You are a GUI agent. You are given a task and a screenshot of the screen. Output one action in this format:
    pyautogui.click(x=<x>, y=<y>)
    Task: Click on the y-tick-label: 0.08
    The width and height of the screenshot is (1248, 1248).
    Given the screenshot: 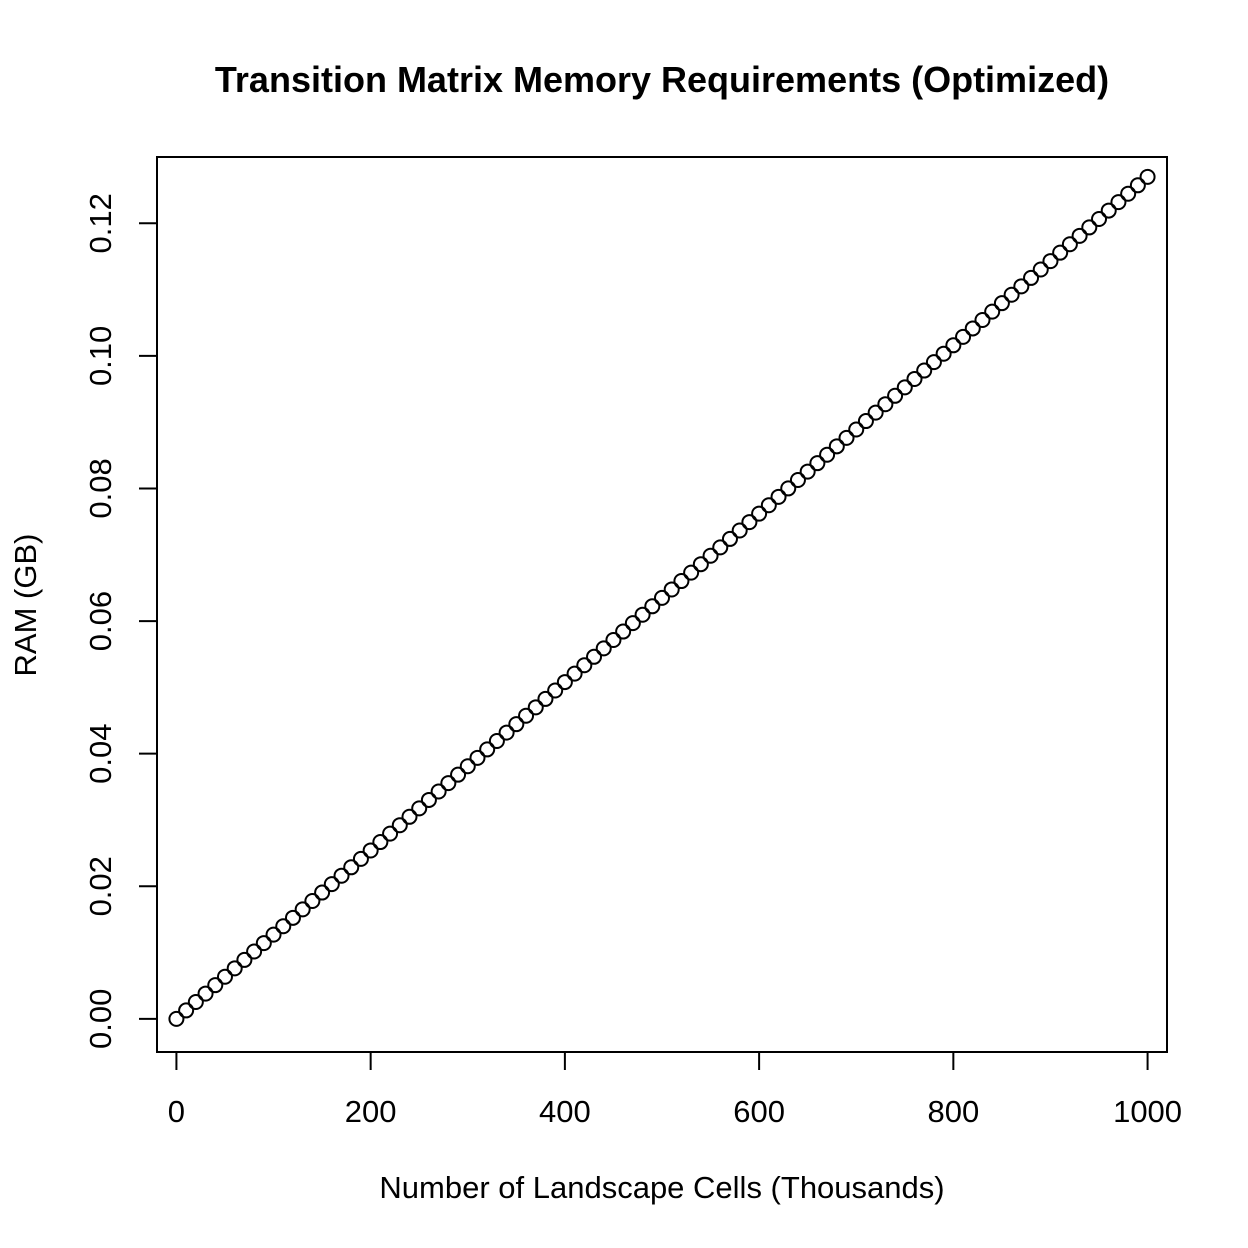 What is the action you would take?
    pyautogui.click(x=100, y=488)
    